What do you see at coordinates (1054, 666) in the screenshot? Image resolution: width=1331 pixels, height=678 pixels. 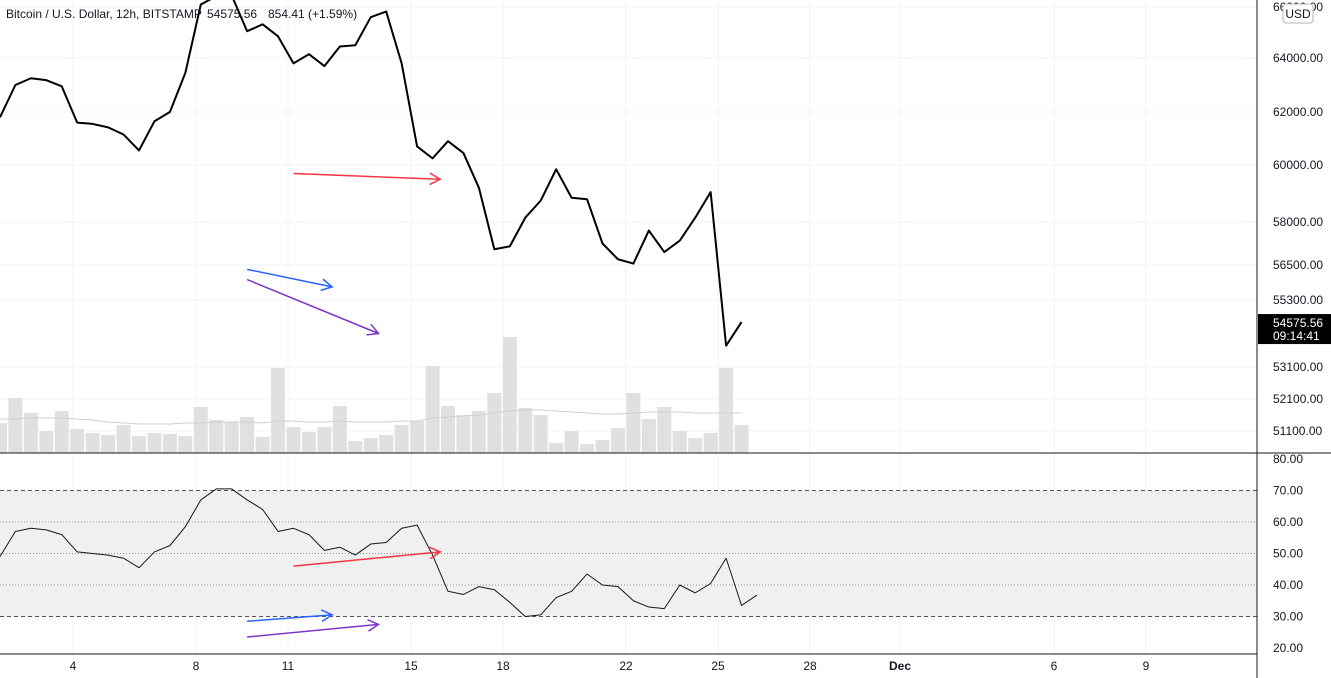 I see `time-tick-label: 6` at bounding box center [1054, 666].